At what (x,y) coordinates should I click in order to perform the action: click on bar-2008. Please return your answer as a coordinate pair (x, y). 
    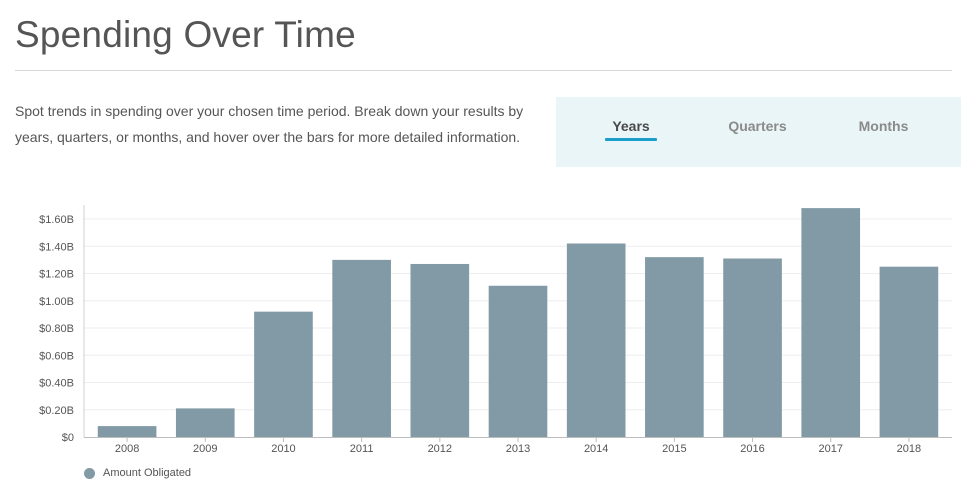
    Looking at the image, I should click on (127, 431).